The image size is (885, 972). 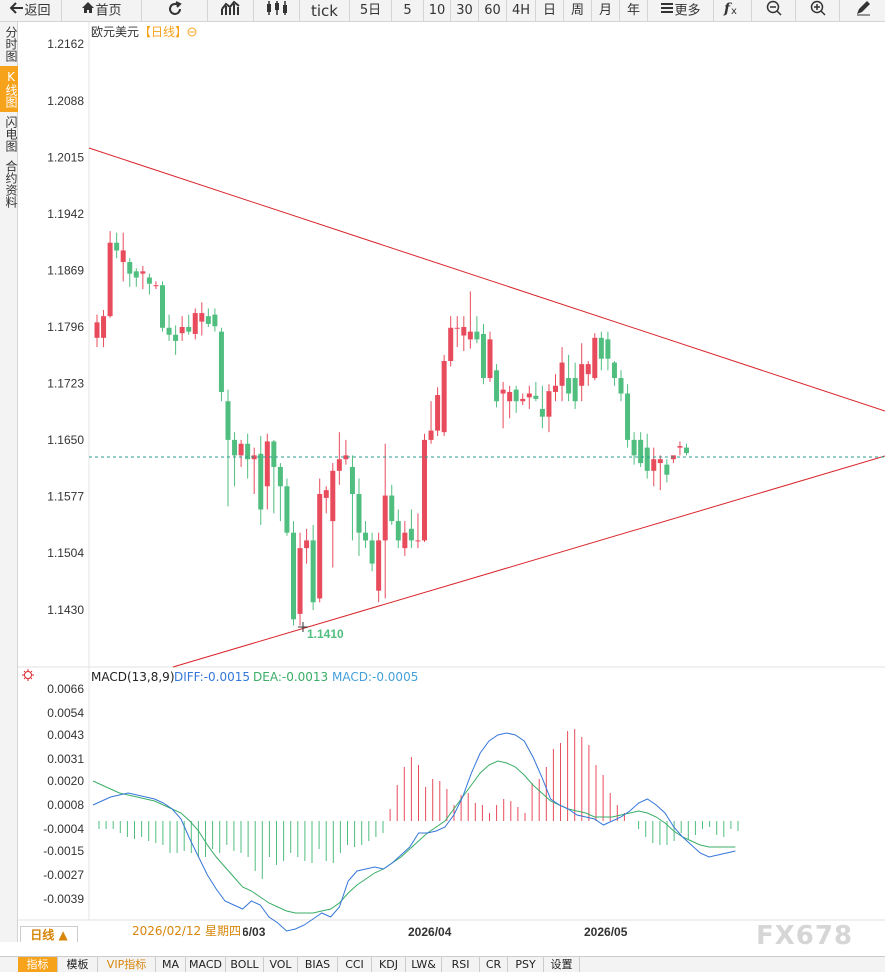 I want to click on period-5-day: 5日, so click(x=371, y=11).